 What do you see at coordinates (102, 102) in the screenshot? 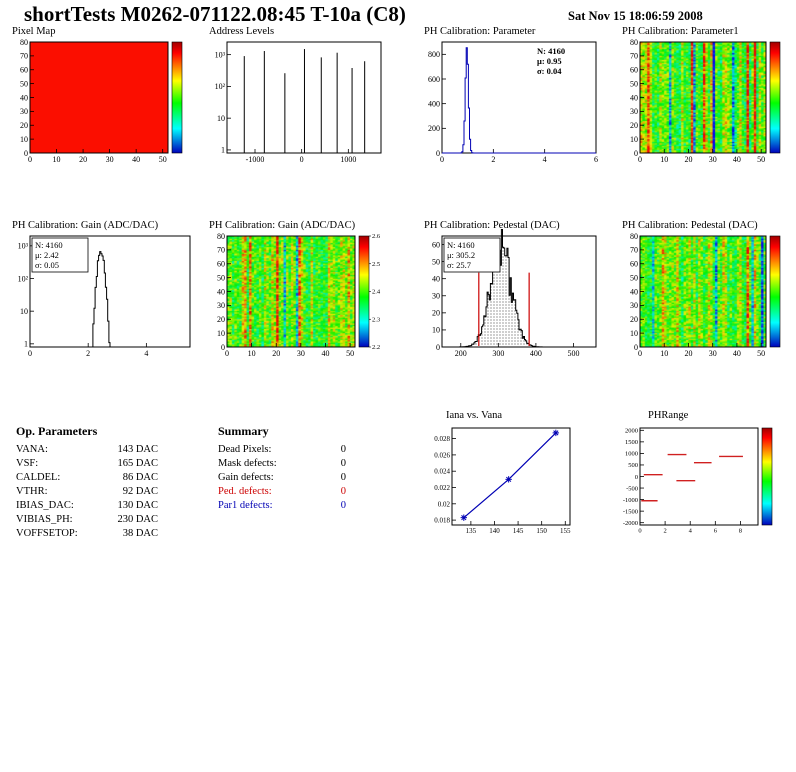
I see `chart-pixel-map: 0 10 20 30 40 50 0 10 20 30 40 50 60 70 80` at bounding box center [102, 102].